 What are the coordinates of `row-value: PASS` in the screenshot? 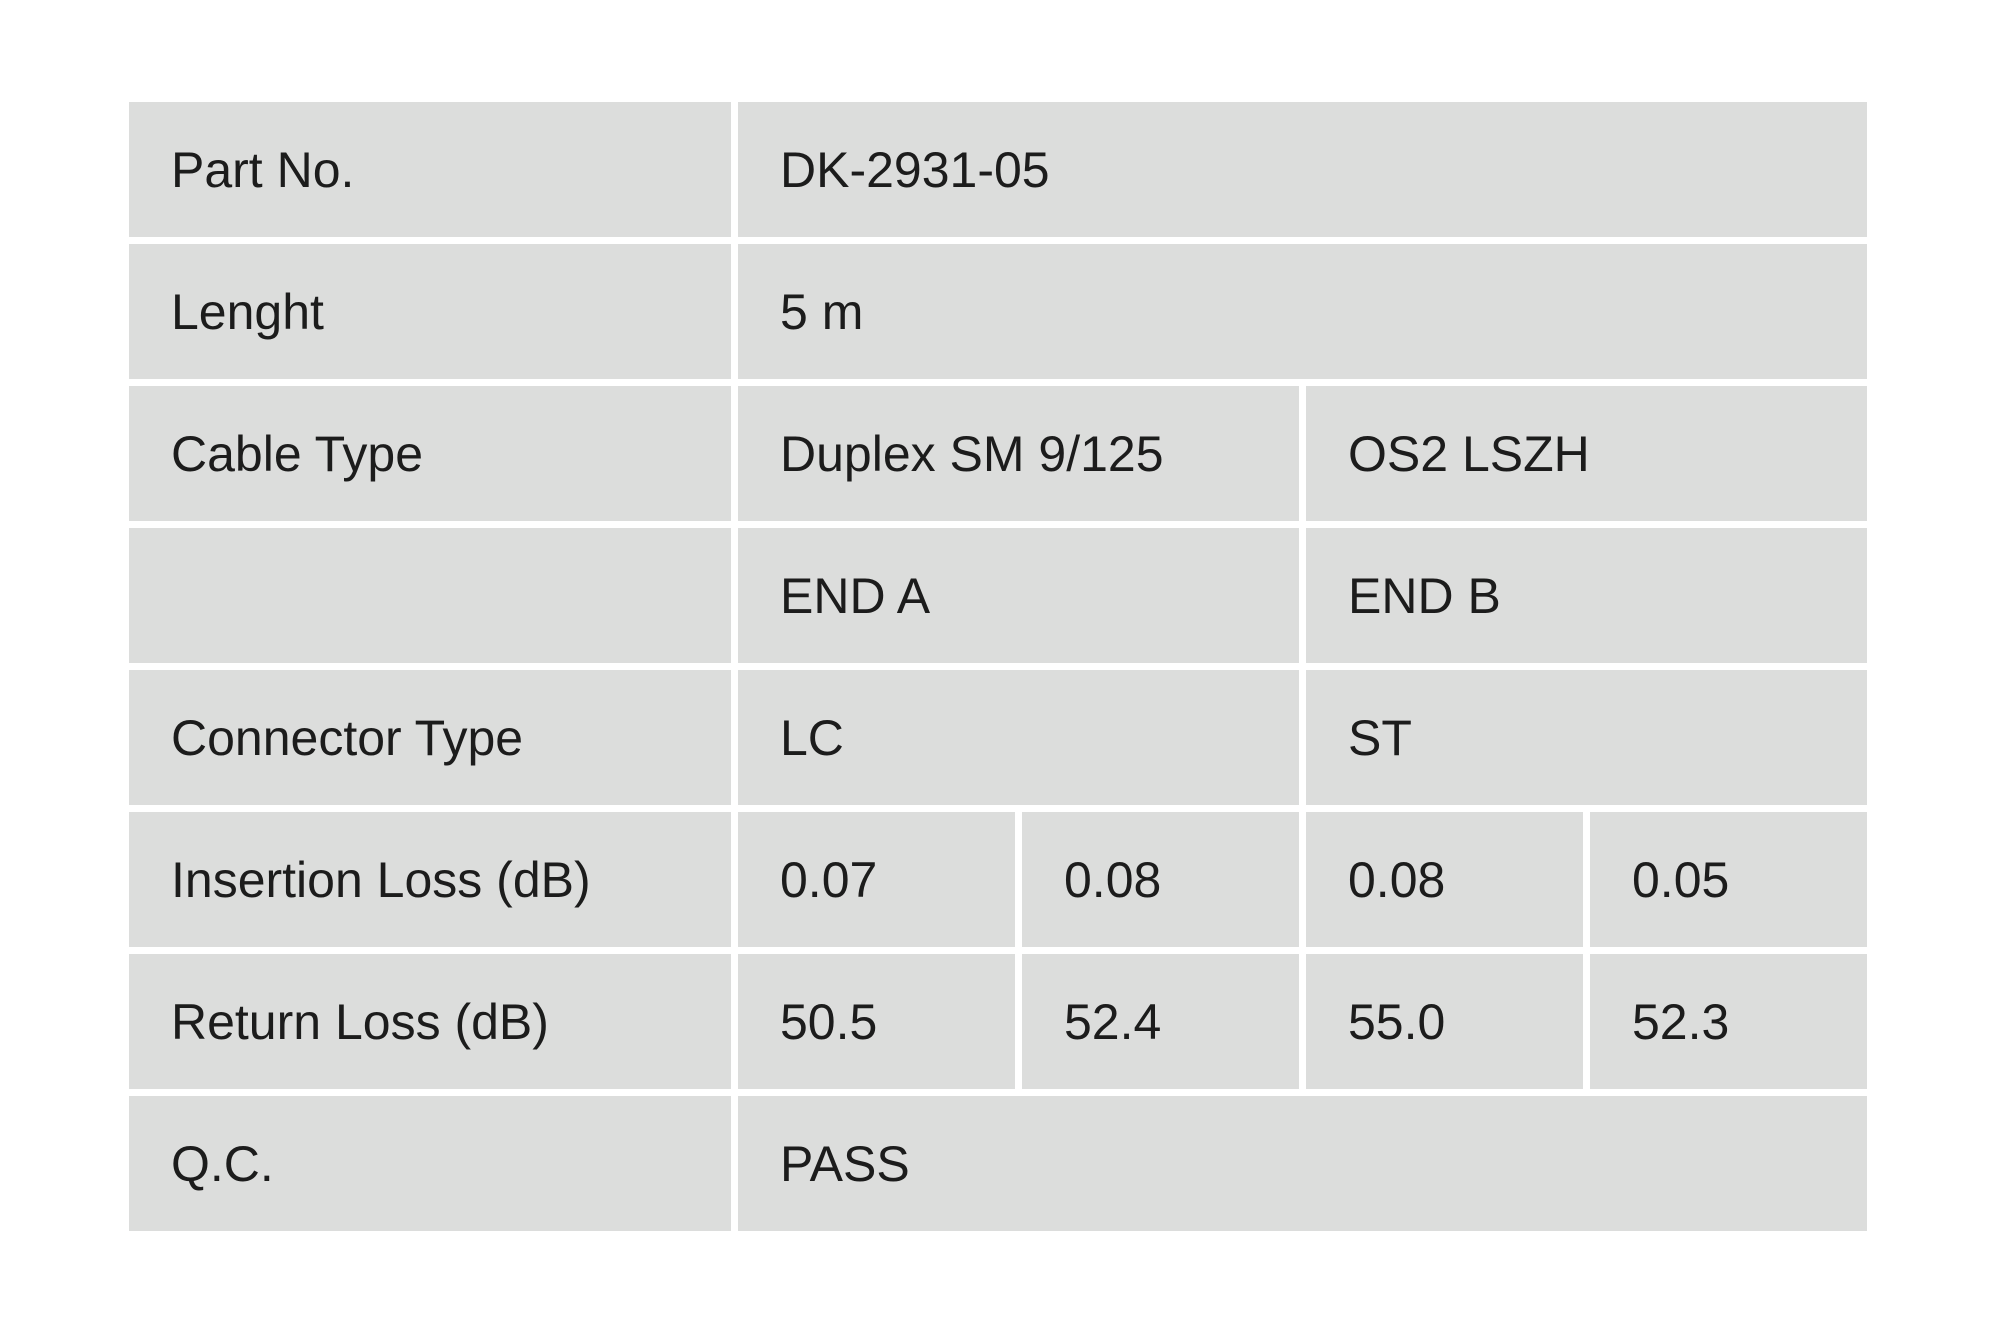 It's located at (1302, 1163).